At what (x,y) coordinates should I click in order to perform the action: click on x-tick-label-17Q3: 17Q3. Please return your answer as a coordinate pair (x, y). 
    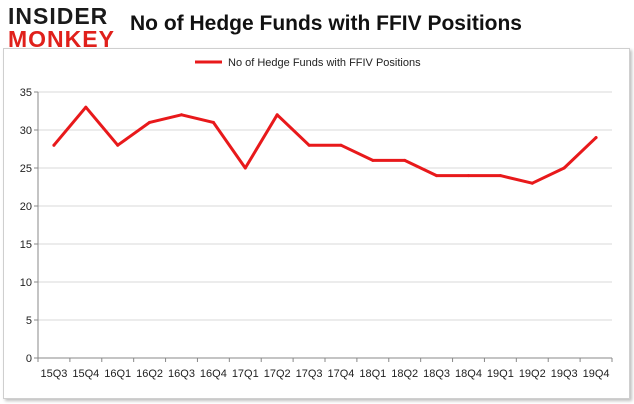
    Looking at the image, I should click on (309, 374).